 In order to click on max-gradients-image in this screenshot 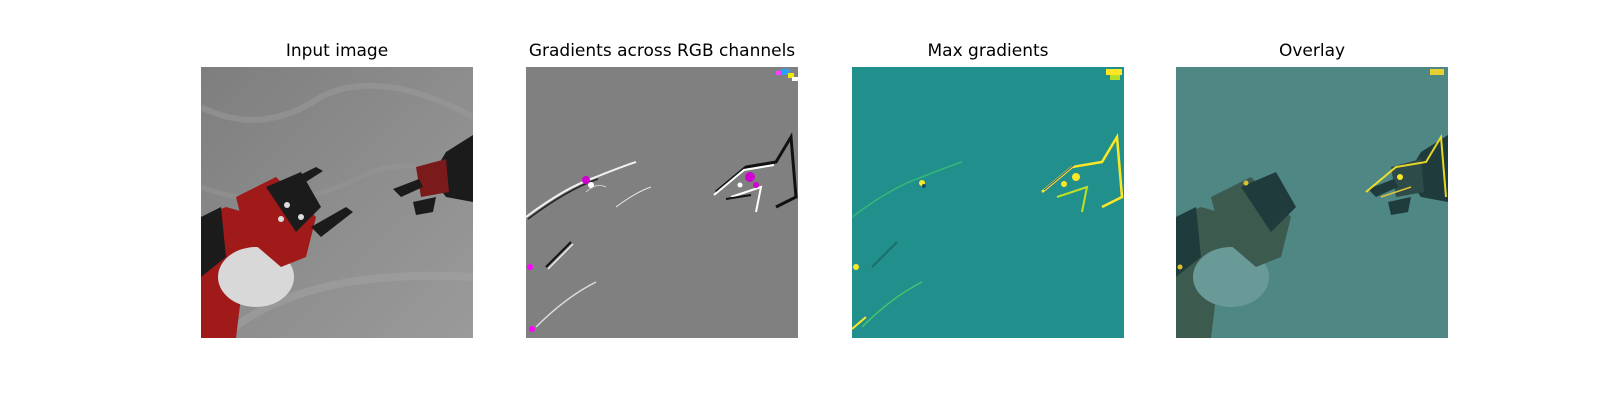, I will do `click(988, 202)`.